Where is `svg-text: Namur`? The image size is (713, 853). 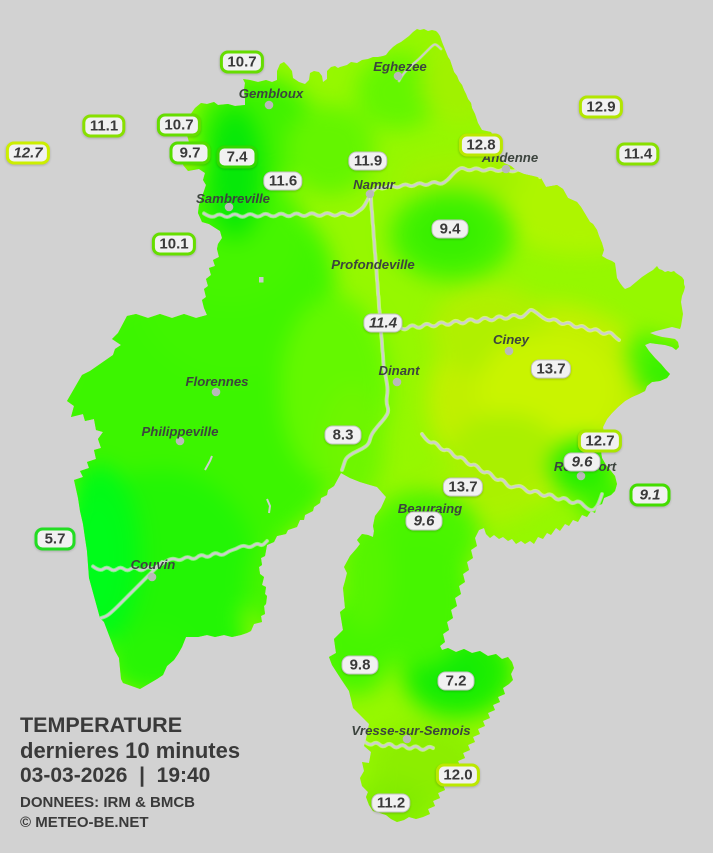
svg-text: Namur is located at coordinates (374, 184).